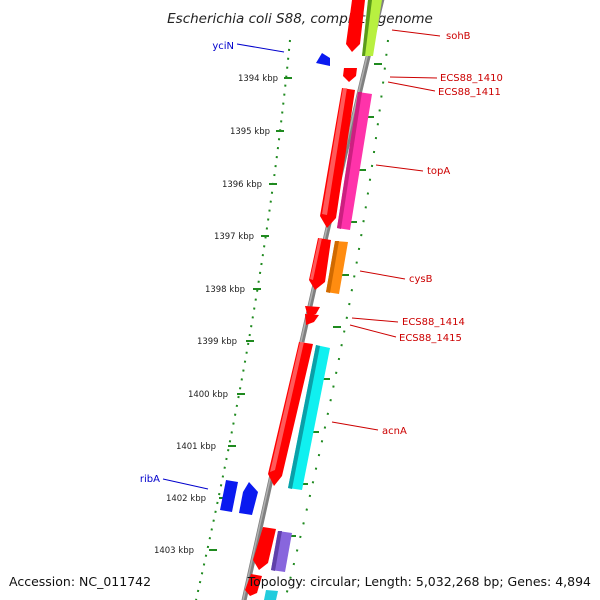  Describe the element at coordinates (320, 264) in the screenshot. I see `cds-cysB` at that location.